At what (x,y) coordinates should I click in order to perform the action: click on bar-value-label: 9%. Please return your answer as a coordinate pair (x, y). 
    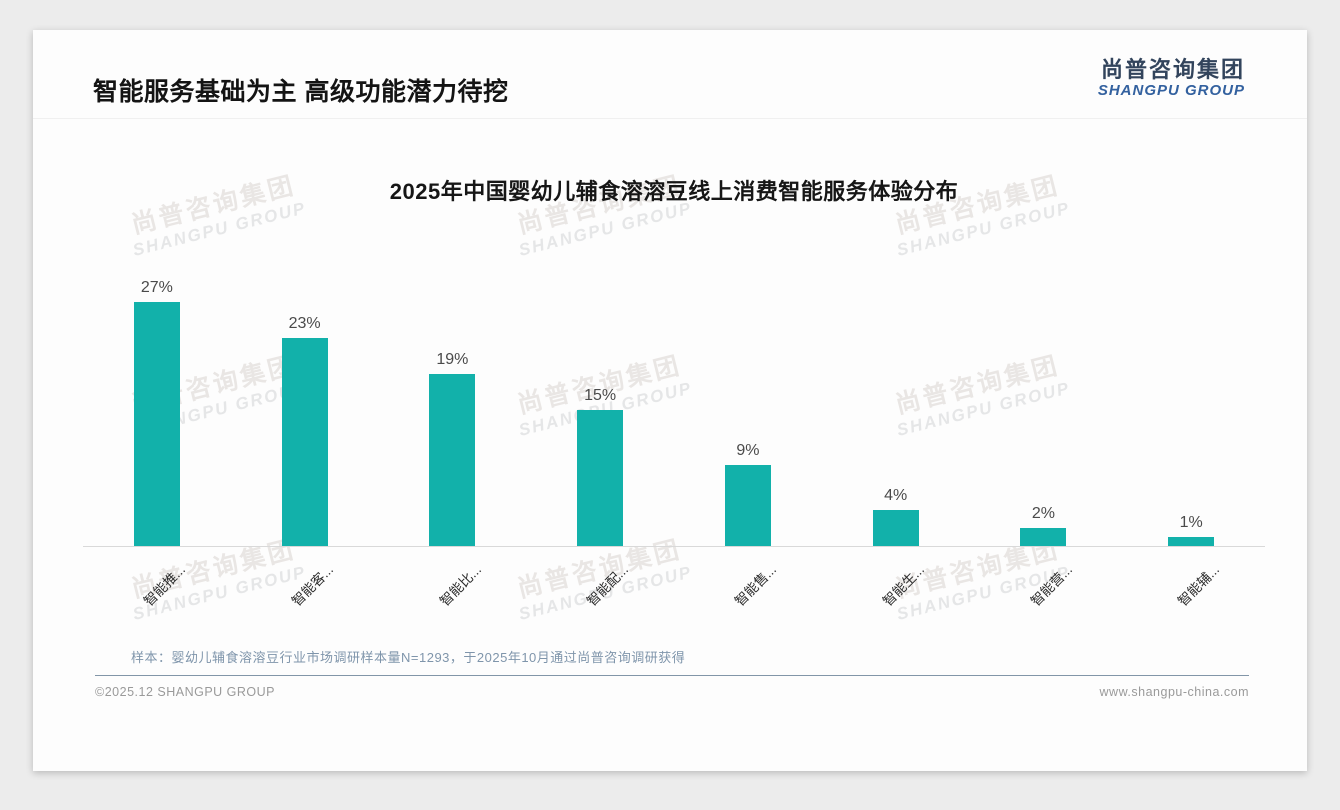
    Looking at the image, I should click on (748, 450).